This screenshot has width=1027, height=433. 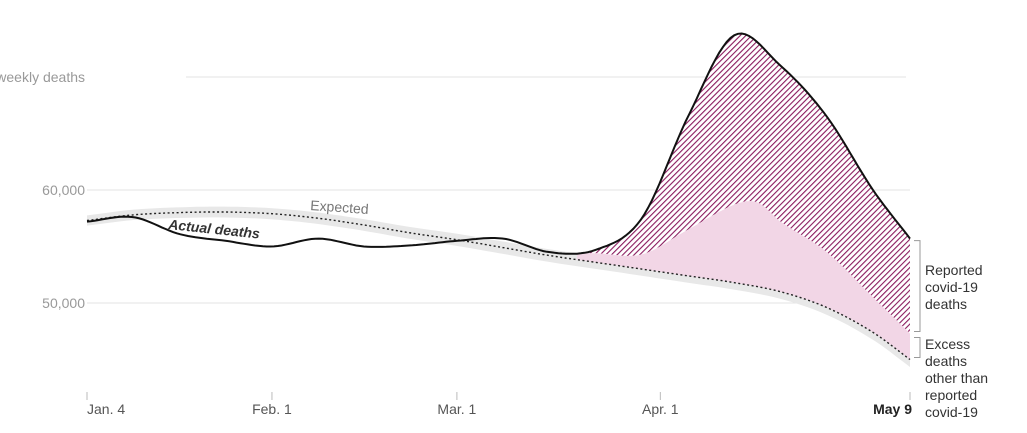 I want to click on x-axis: Jan. 4 Feb. 1 Mar. 1 Apr. 1 May 9, so click(x=499, y=404).